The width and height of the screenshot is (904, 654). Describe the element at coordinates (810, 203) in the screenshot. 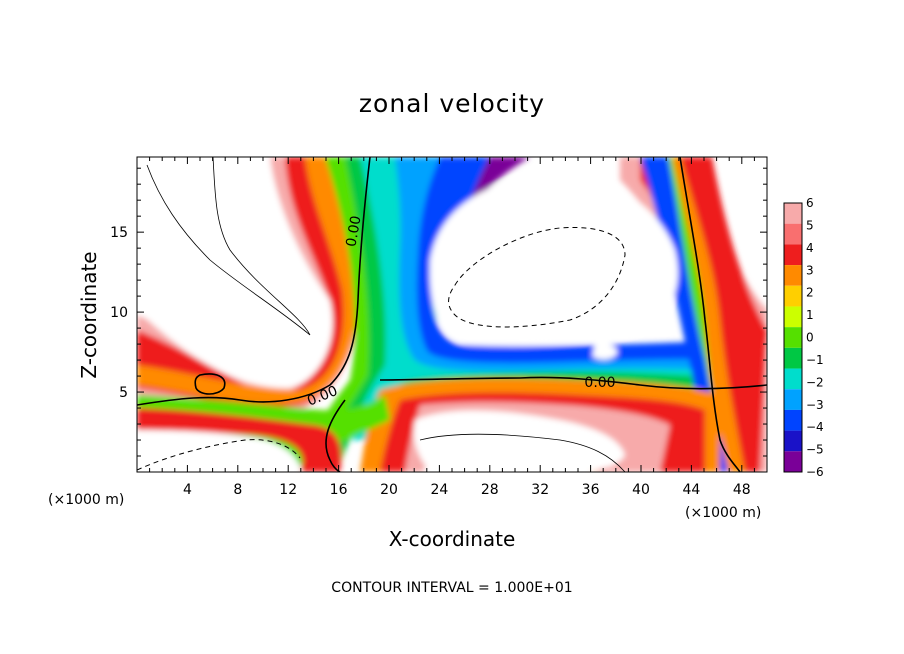

I see `colorbar-tick-label: 6` at that location.